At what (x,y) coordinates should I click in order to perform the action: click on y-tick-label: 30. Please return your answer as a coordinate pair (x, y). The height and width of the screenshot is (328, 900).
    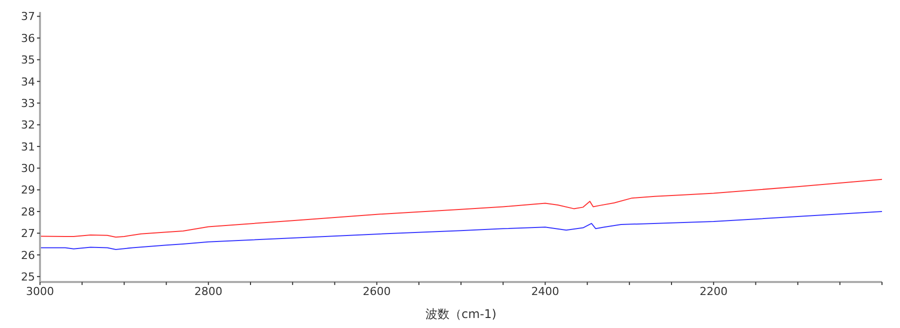
    Looking at the image, I should click on (28, 169).